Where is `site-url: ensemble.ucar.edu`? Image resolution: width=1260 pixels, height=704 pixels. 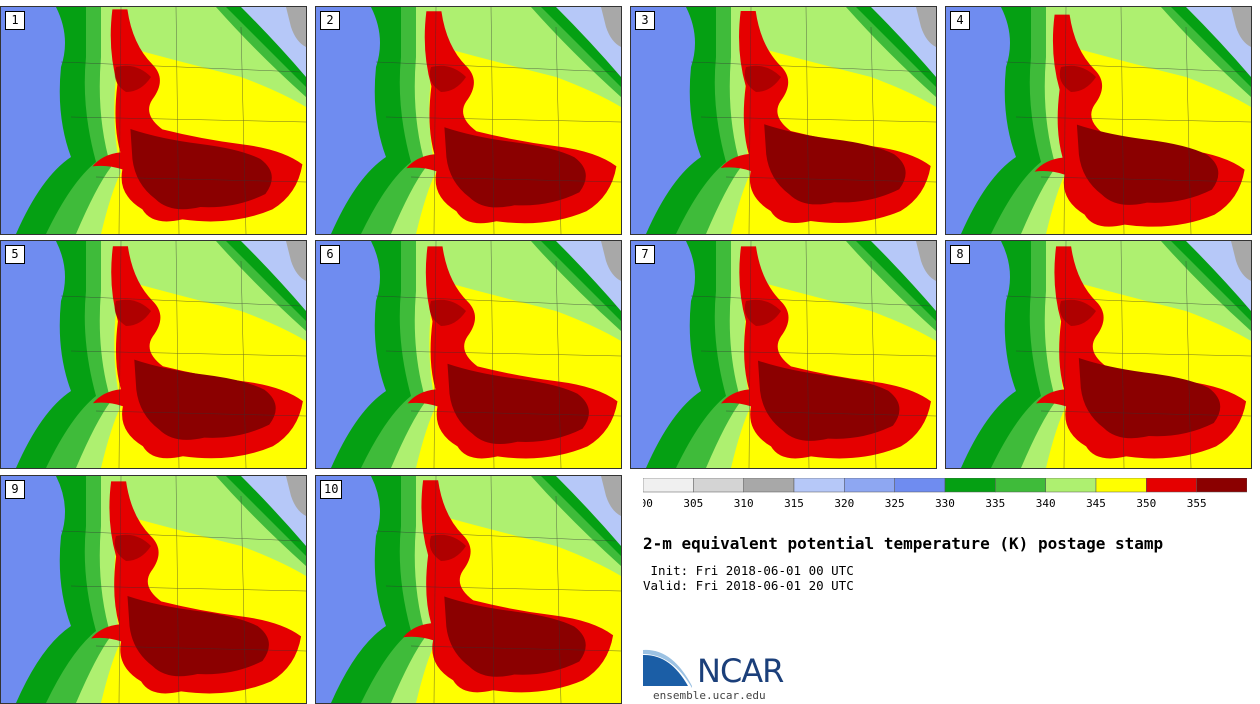
site-url: ensemble.ucar.edu is located at coordinates (709, 695).